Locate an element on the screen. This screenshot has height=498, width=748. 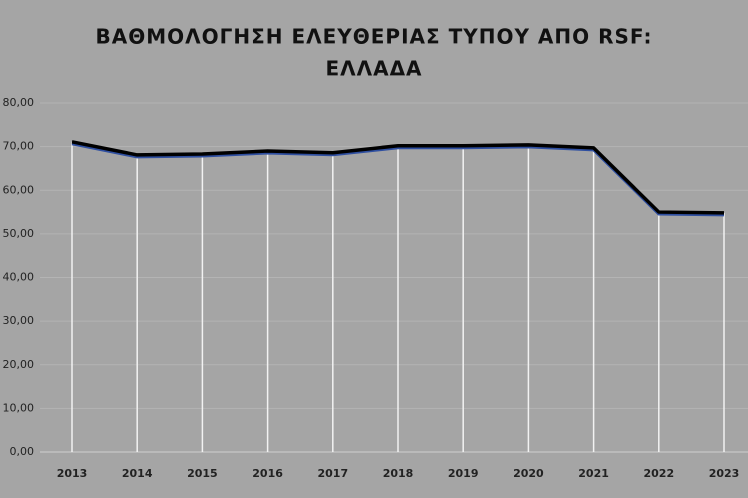
line is located at coordinates (398, 177).